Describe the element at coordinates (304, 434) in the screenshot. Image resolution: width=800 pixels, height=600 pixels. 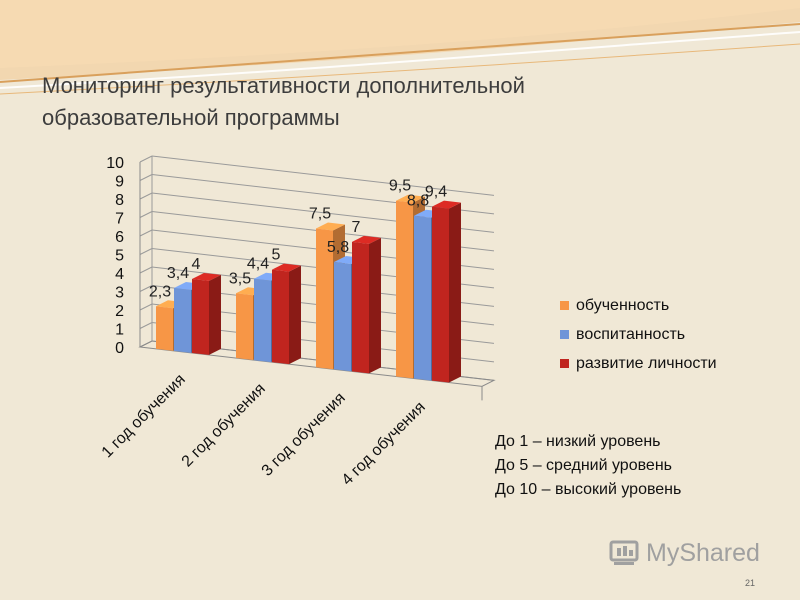
I see `x-tick-label: 3 год обучения` at that location.